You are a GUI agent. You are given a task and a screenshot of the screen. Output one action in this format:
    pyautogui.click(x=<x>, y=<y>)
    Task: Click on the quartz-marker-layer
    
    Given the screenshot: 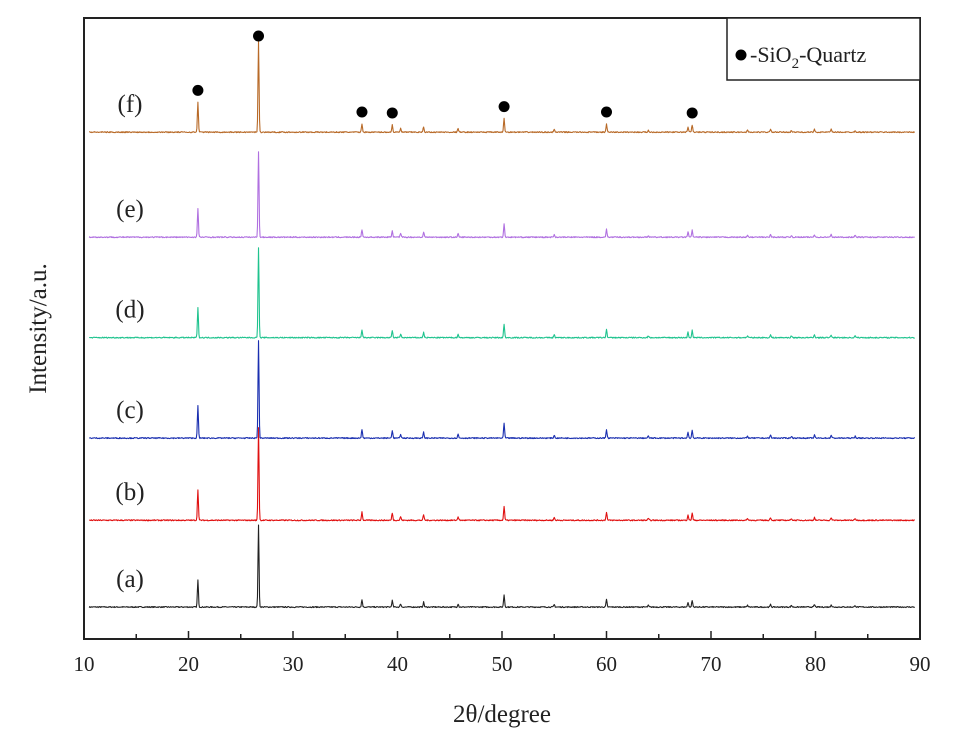 What is the action you would take?
    pyautogui.click(x=445, y=74)
    